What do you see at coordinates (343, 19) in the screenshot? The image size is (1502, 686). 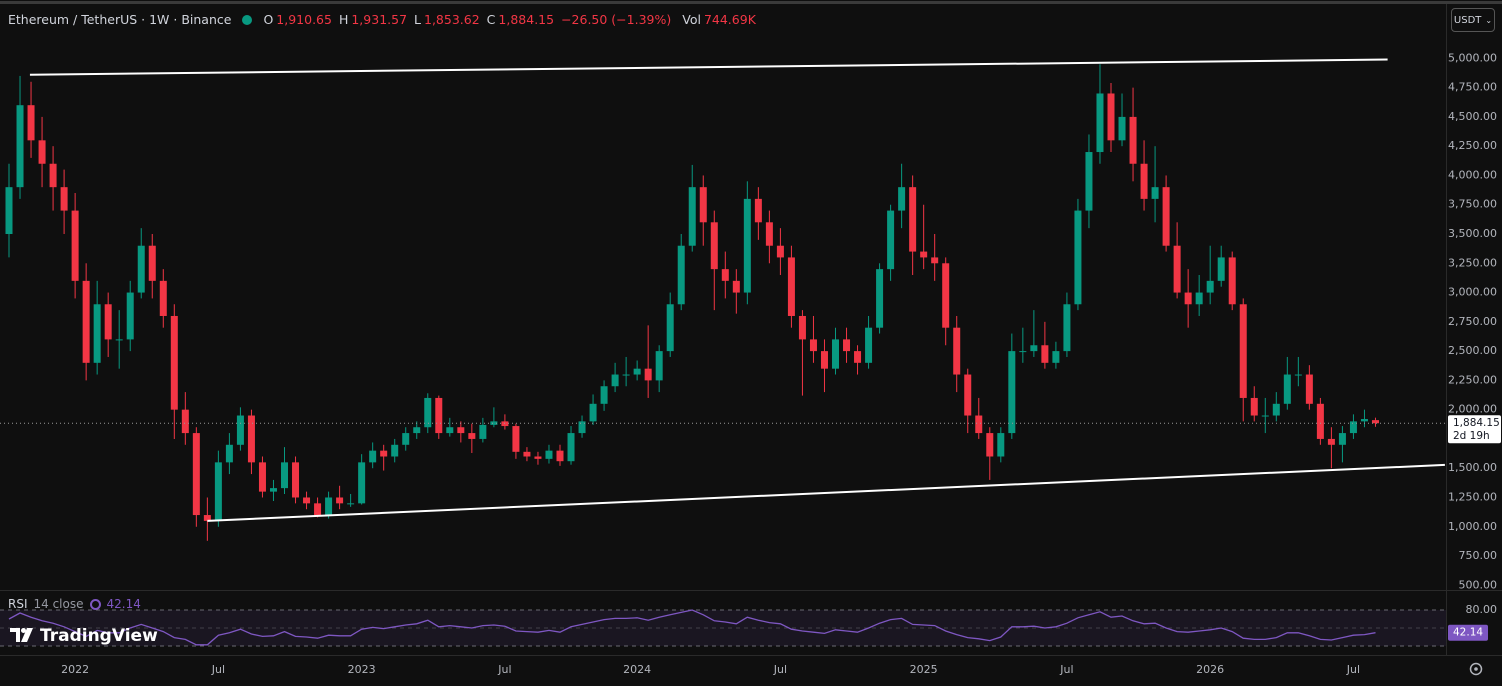 I see `ohlc-key: H` at bounding box center [343, 19].